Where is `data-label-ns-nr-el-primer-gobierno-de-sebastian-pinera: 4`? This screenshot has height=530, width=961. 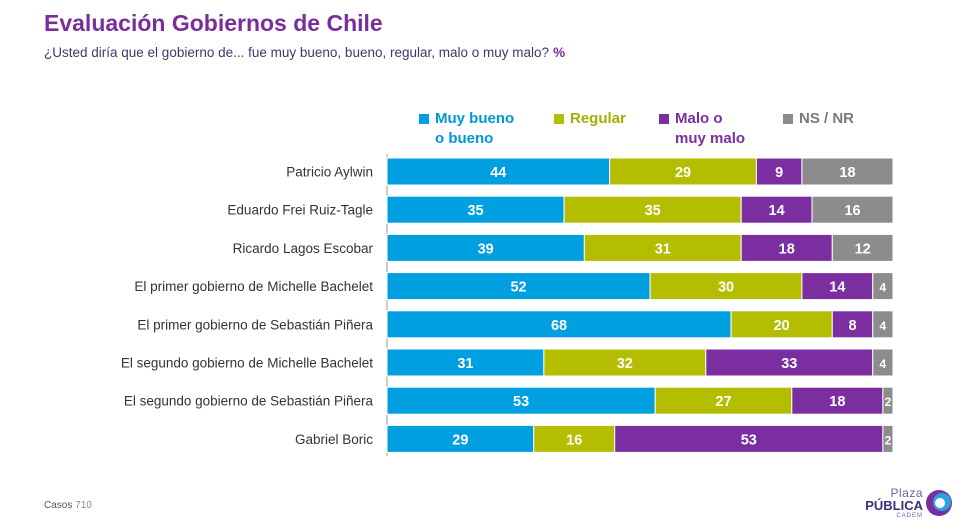
data-label-ns-nr-el-primer-gobierno-de-sebastian-pinera: 4 is located at coordinates (883, 326).